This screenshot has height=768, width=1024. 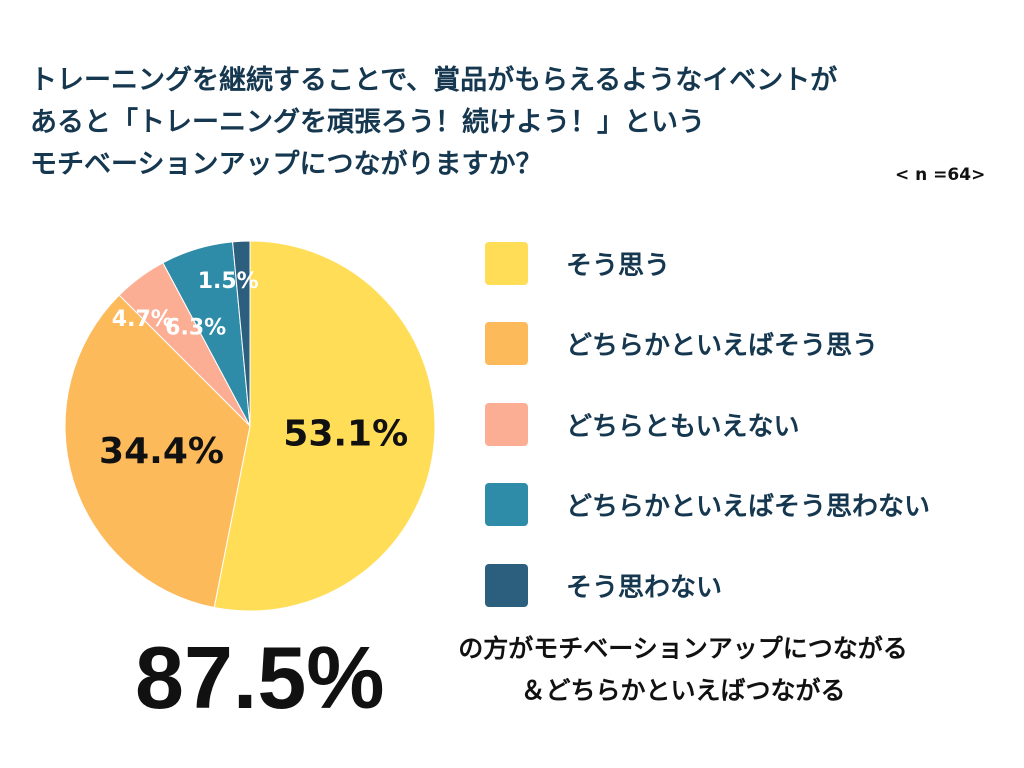 What do you see at coordinates (683, 648) in the screenshot?
I see `summary-line-1: の方がモチベーションアップにつながる` at bounding box center [683, 648].